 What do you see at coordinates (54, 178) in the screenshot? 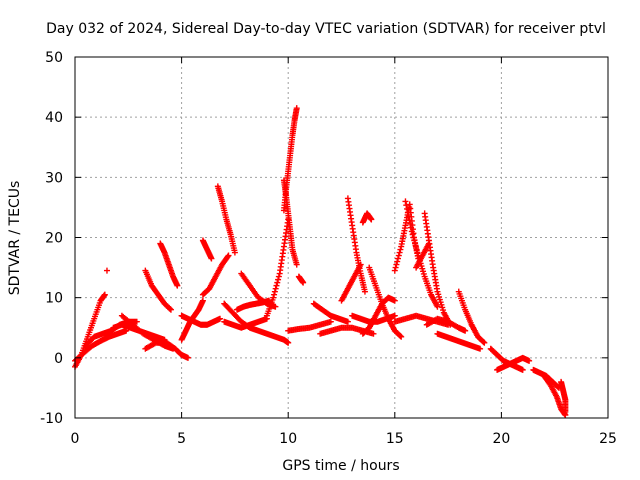
I see `y-tick-label: 30` at bounding box center [54, 178].